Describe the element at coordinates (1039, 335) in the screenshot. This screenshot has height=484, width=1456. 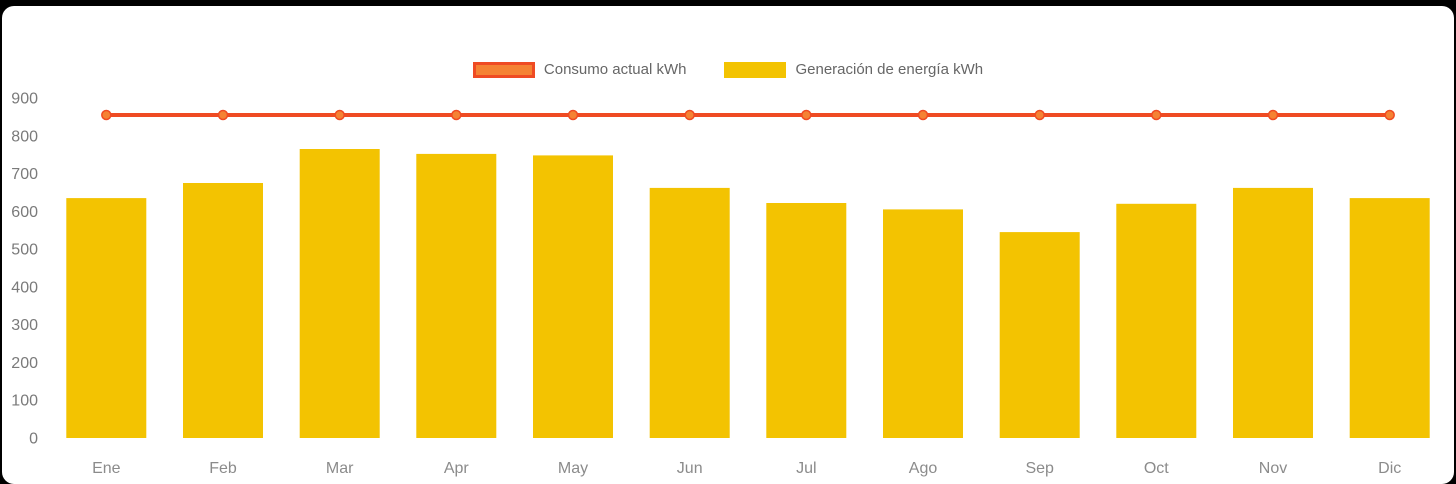
I see `bar-sep` at that location.